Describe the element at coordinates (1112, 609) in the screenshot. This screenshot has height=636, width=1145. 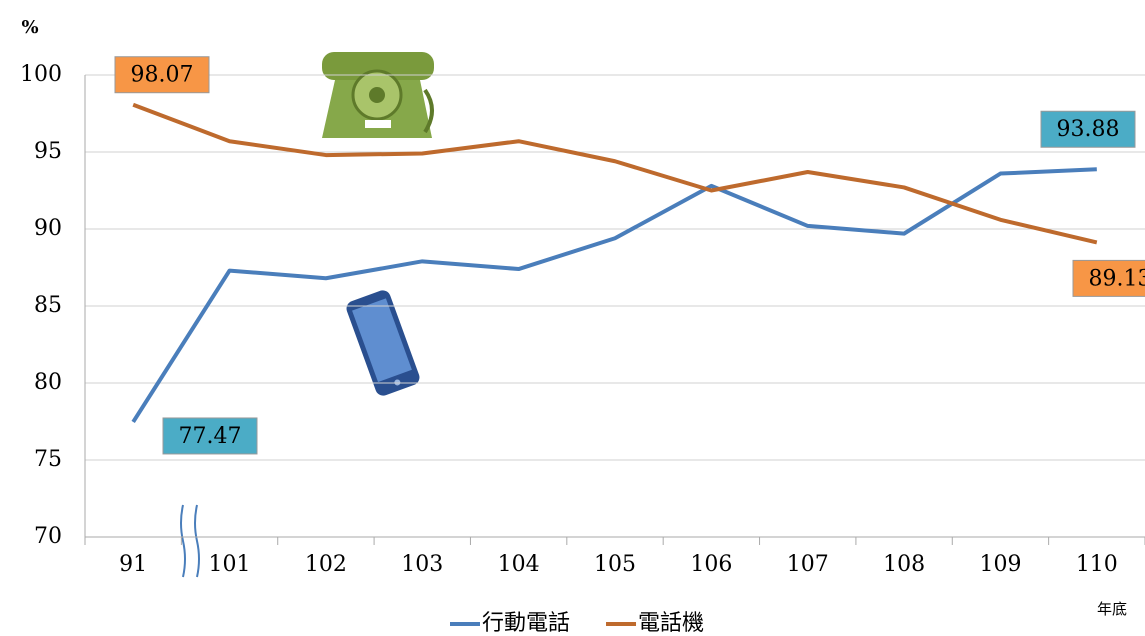
I see `x-axis-label: 年底` at that location.